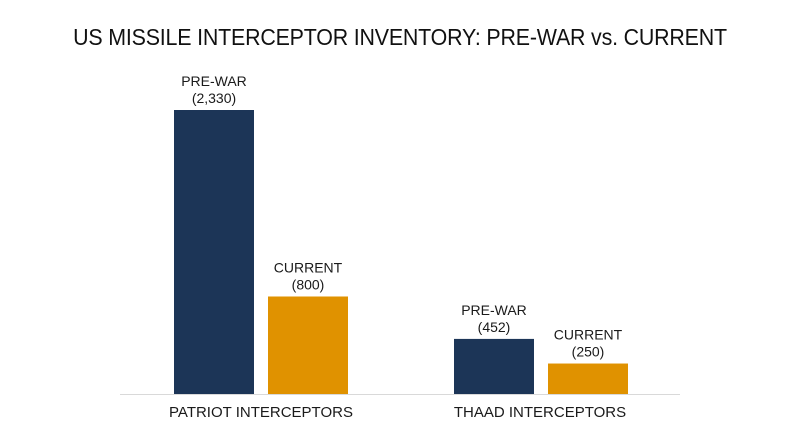 Image resolution: width=800 pixels, height=447 pixels. What do you see at coordinates (261, 412) in the screenshot?
I see `category-label: PATRIOT INTERCEPTORS` at bounding box center [261, 412].